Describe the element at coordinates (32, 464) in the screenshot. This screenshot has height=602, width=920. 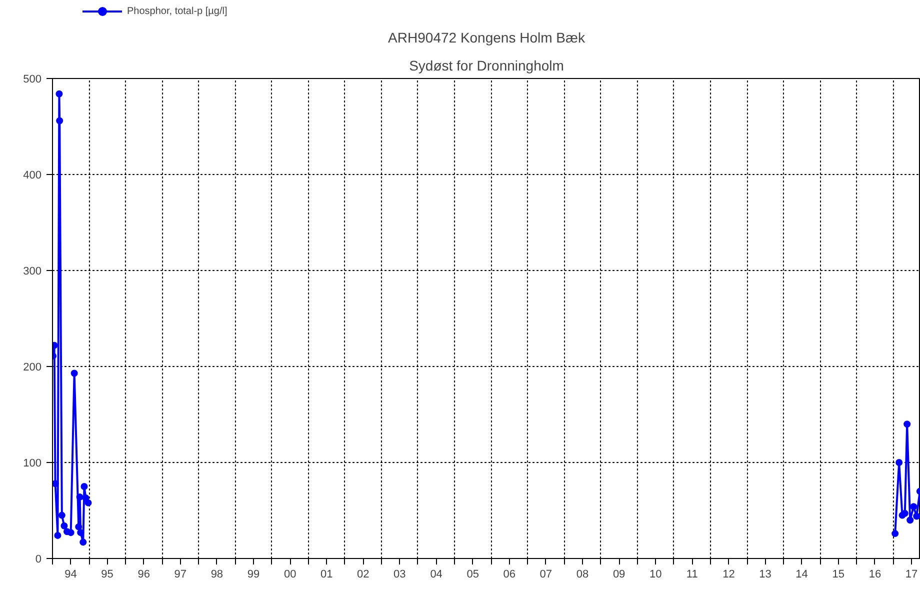
I see `y-tick-label: 100` at that location.